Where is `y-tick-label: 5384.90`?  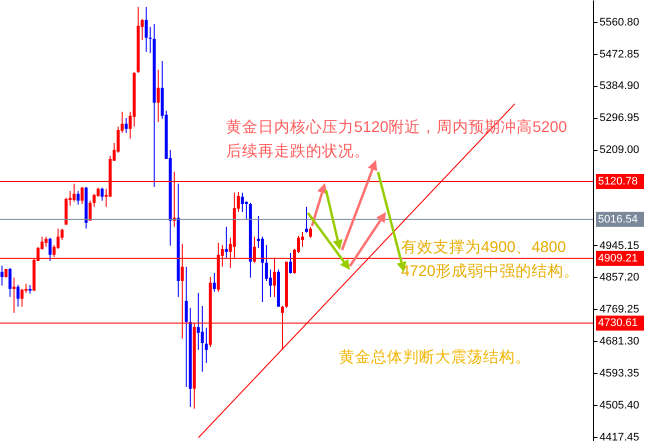 y-tick-label: 5384.90 is located at coordinates (620, 86).